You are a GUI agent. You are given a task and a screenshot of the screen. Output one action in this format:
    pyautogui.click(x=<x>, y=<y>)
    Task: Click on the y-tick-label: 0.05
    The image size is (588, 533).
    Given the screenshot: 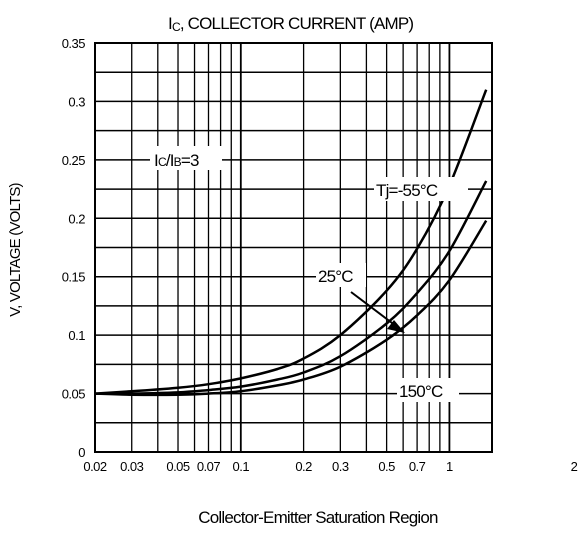 What is the action you would take?
    pyautogui.click(x=74, y=394)
    